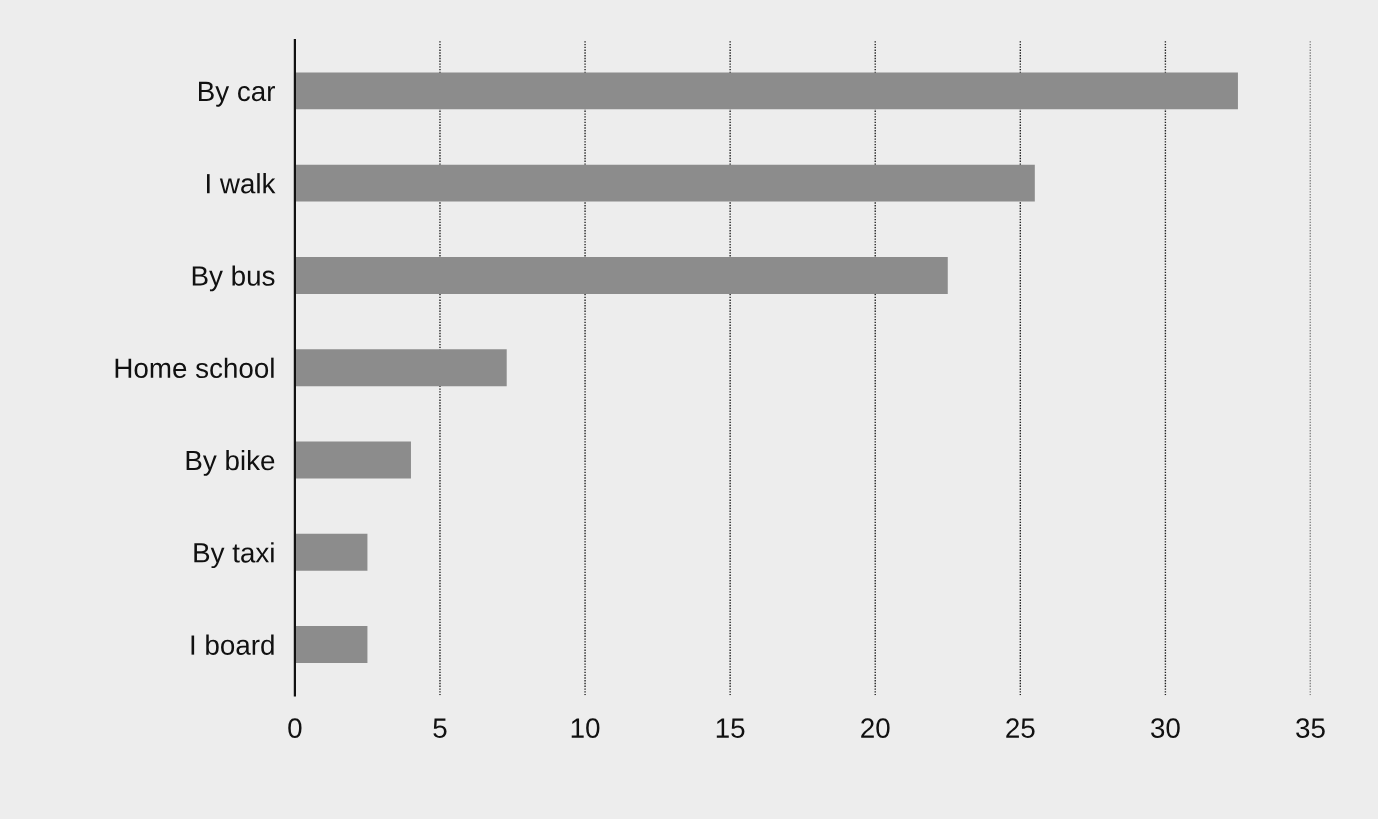 This screenshot has height=819, width=1378. Describe the element at coordinates (232, 644) in the screenshot. I see `y-tick-label: I board` at that location.